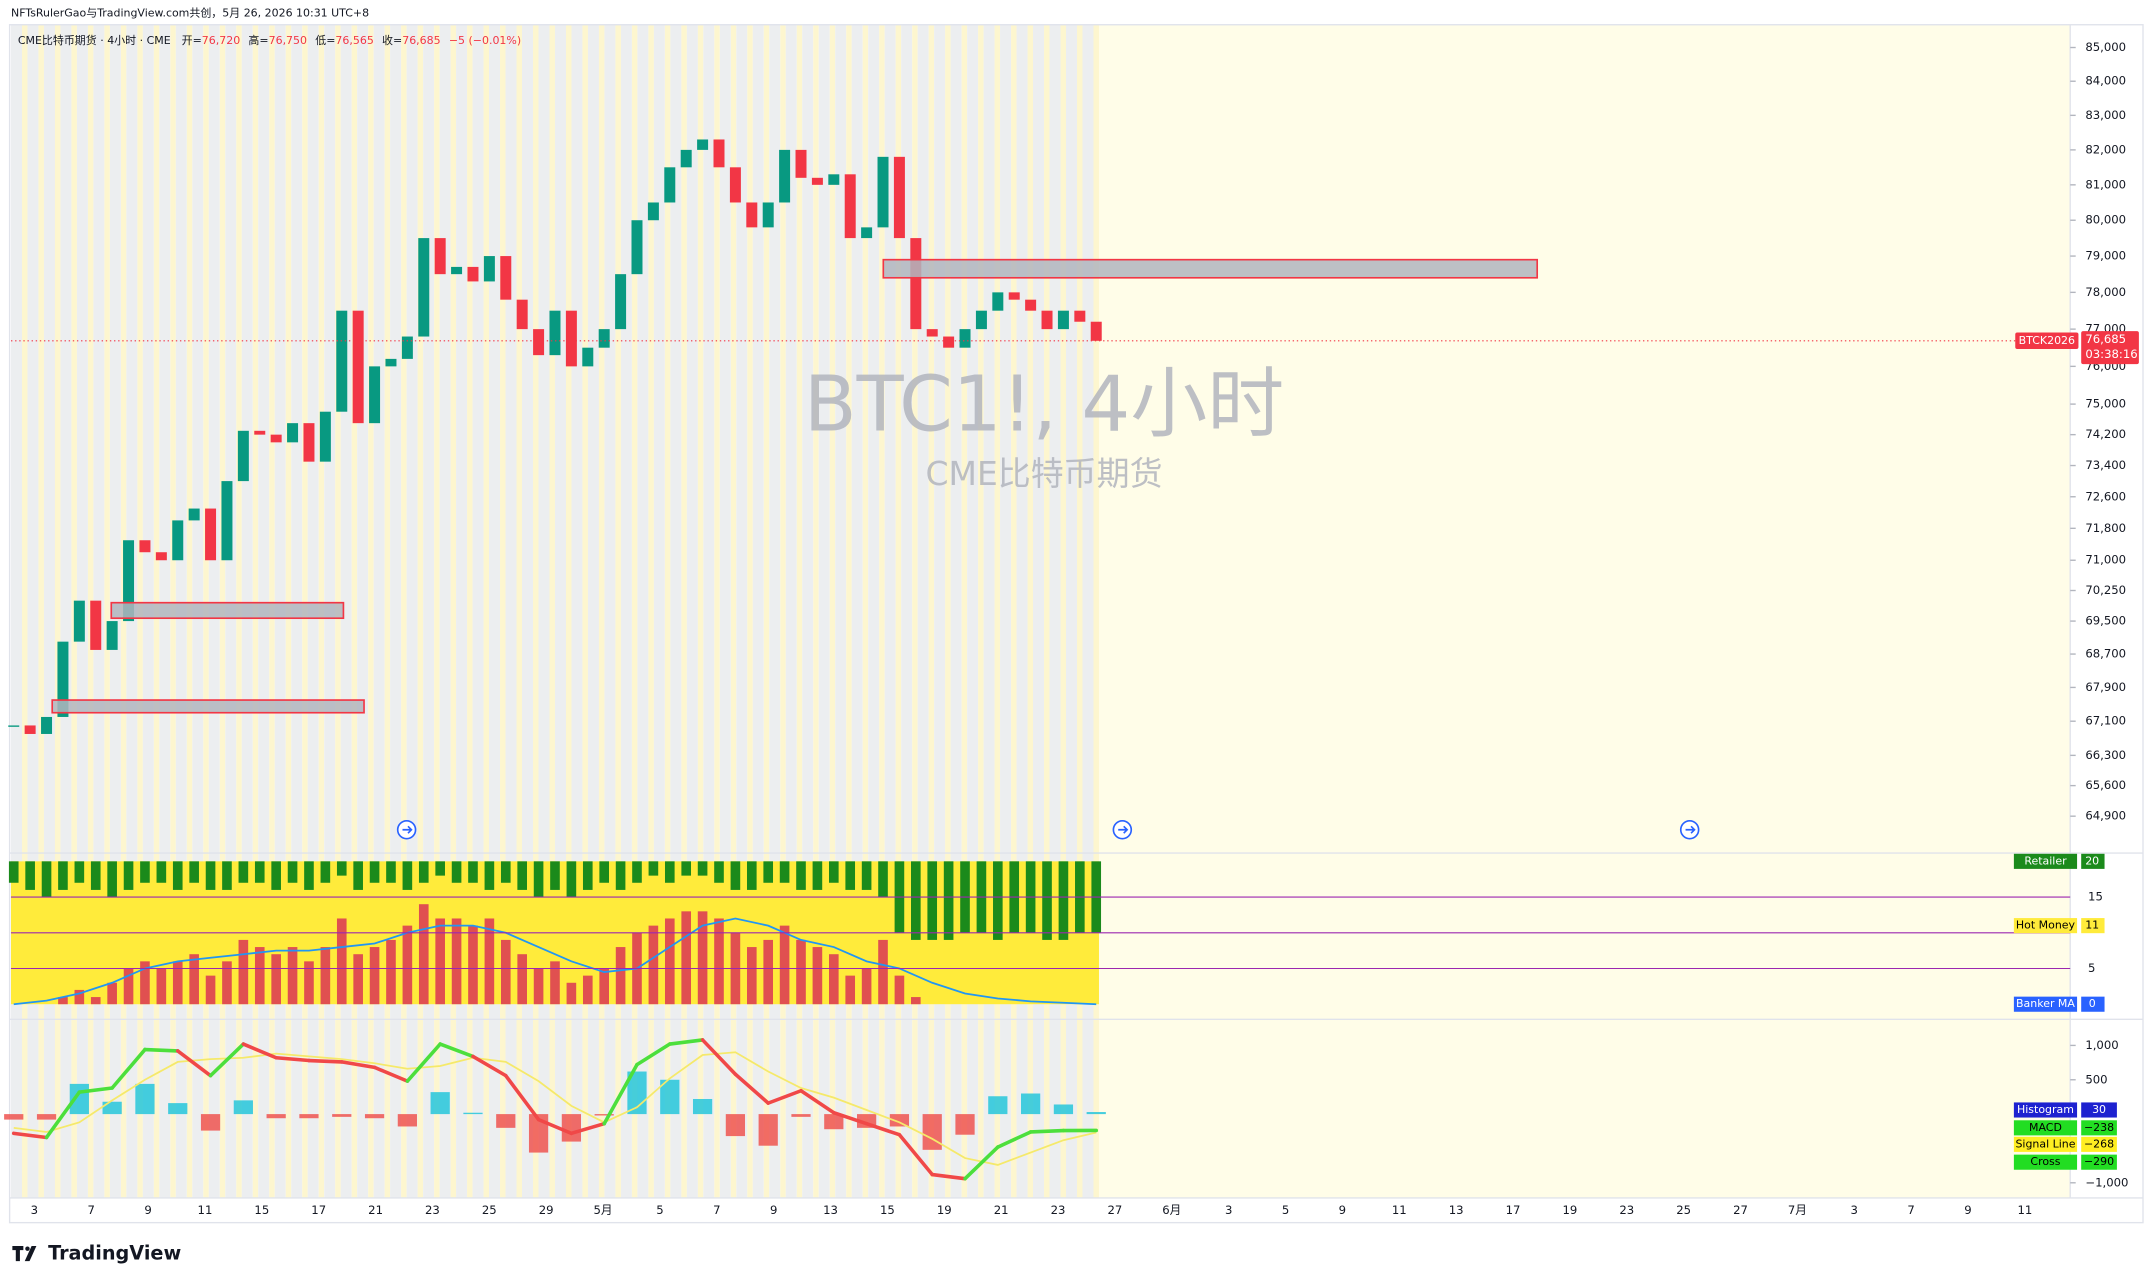 The width and height of the screenshot is (2154, 1285). Describe the element at coordinates (2045, 1161) in the screenshot. I see `tag-label: Cross` at that location.